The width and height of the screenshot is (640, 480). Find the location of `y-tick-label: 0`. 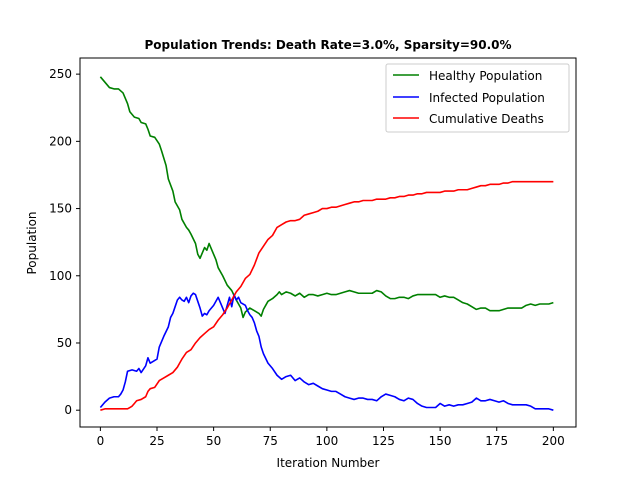

y-tick-label: 0 is located at coordinates (68, 410).